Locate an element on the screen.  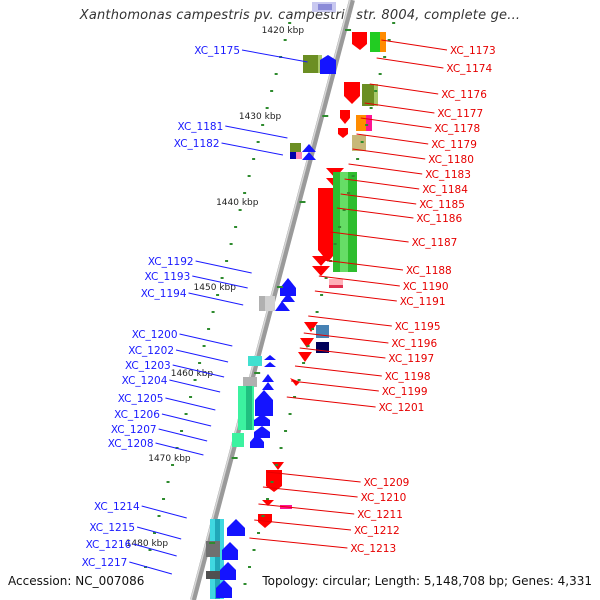
gene-label-xc1200: XC_1200 is located at coordinates (155, 335).